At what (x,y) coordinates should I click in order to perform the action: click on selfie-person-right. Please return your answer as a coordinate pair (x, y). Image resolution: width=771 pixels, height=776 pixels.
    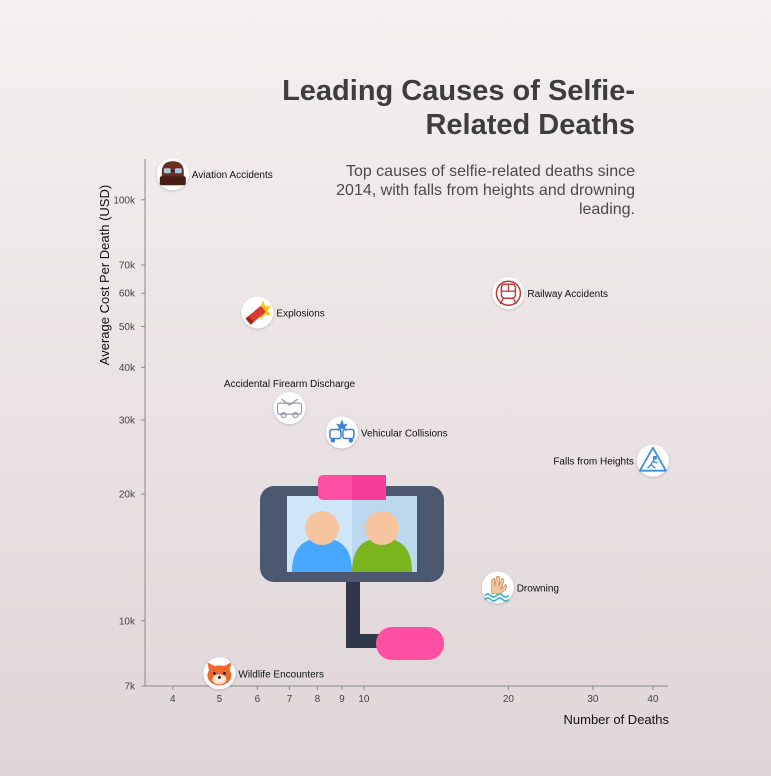
    Looking at the image, I should click on (382, 555).